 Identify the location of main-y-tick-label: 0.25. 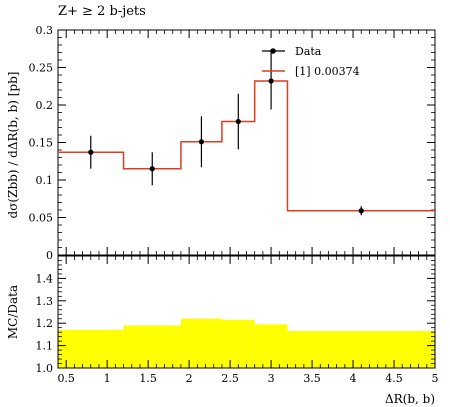
(41, 68).